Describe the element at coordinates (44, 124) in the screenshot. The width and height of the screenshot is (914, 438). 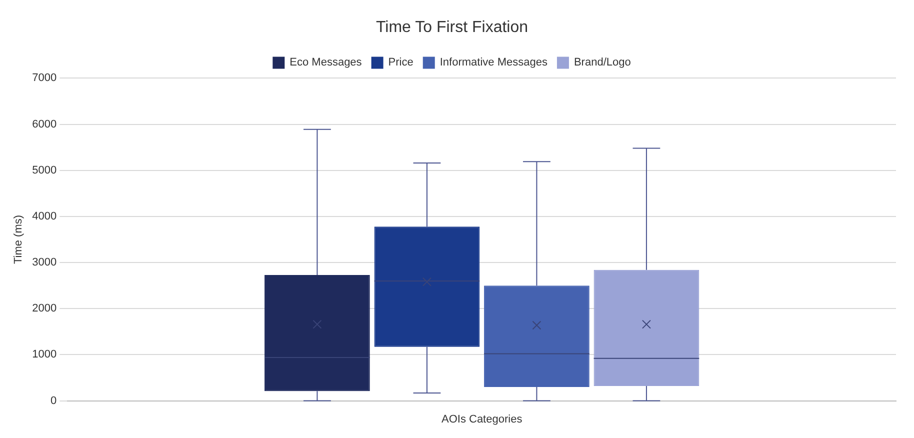
I see `y-tick-label: 6000` at that location.